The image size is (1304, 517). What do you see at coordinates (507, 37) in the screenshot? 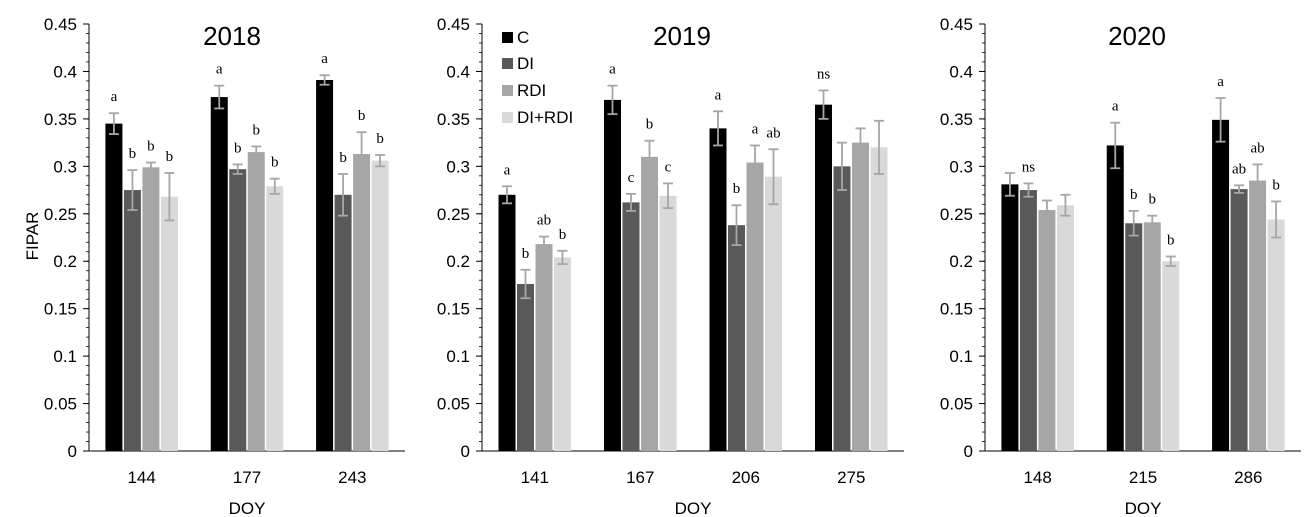
I see `legend-swatch-c` at bounding box center [507, 37].